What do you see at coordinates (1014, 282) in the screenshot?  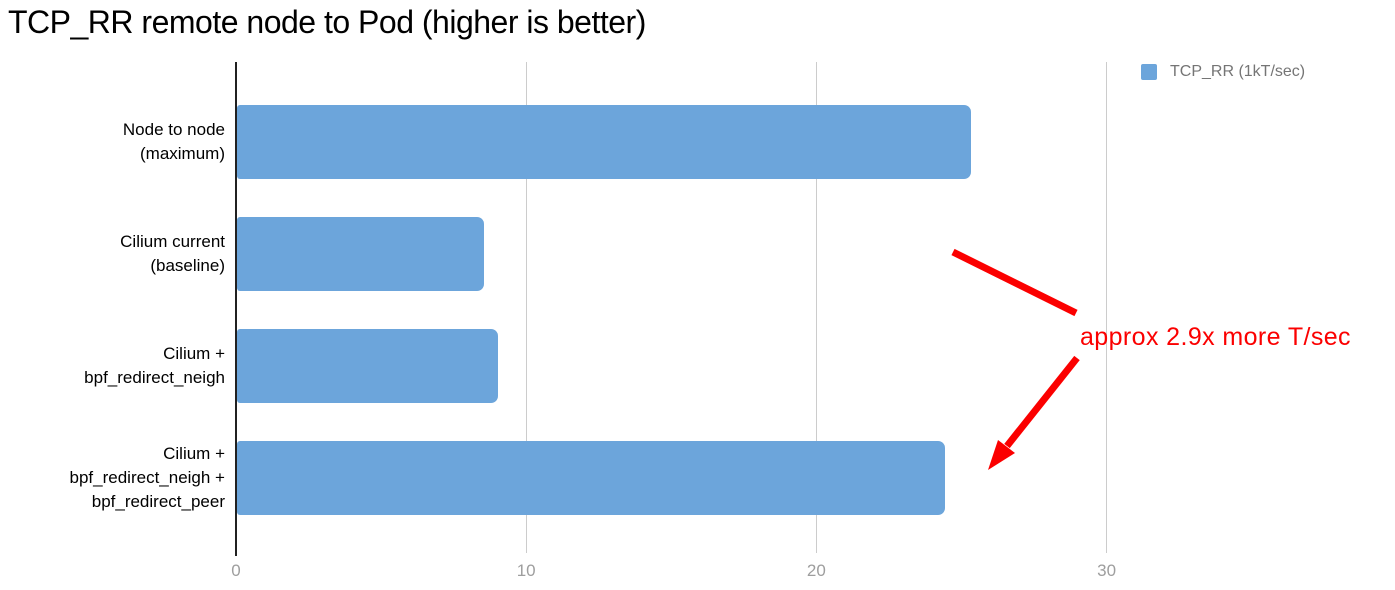 I see `annotation-line-upper` at bounding box center [1014, 282].